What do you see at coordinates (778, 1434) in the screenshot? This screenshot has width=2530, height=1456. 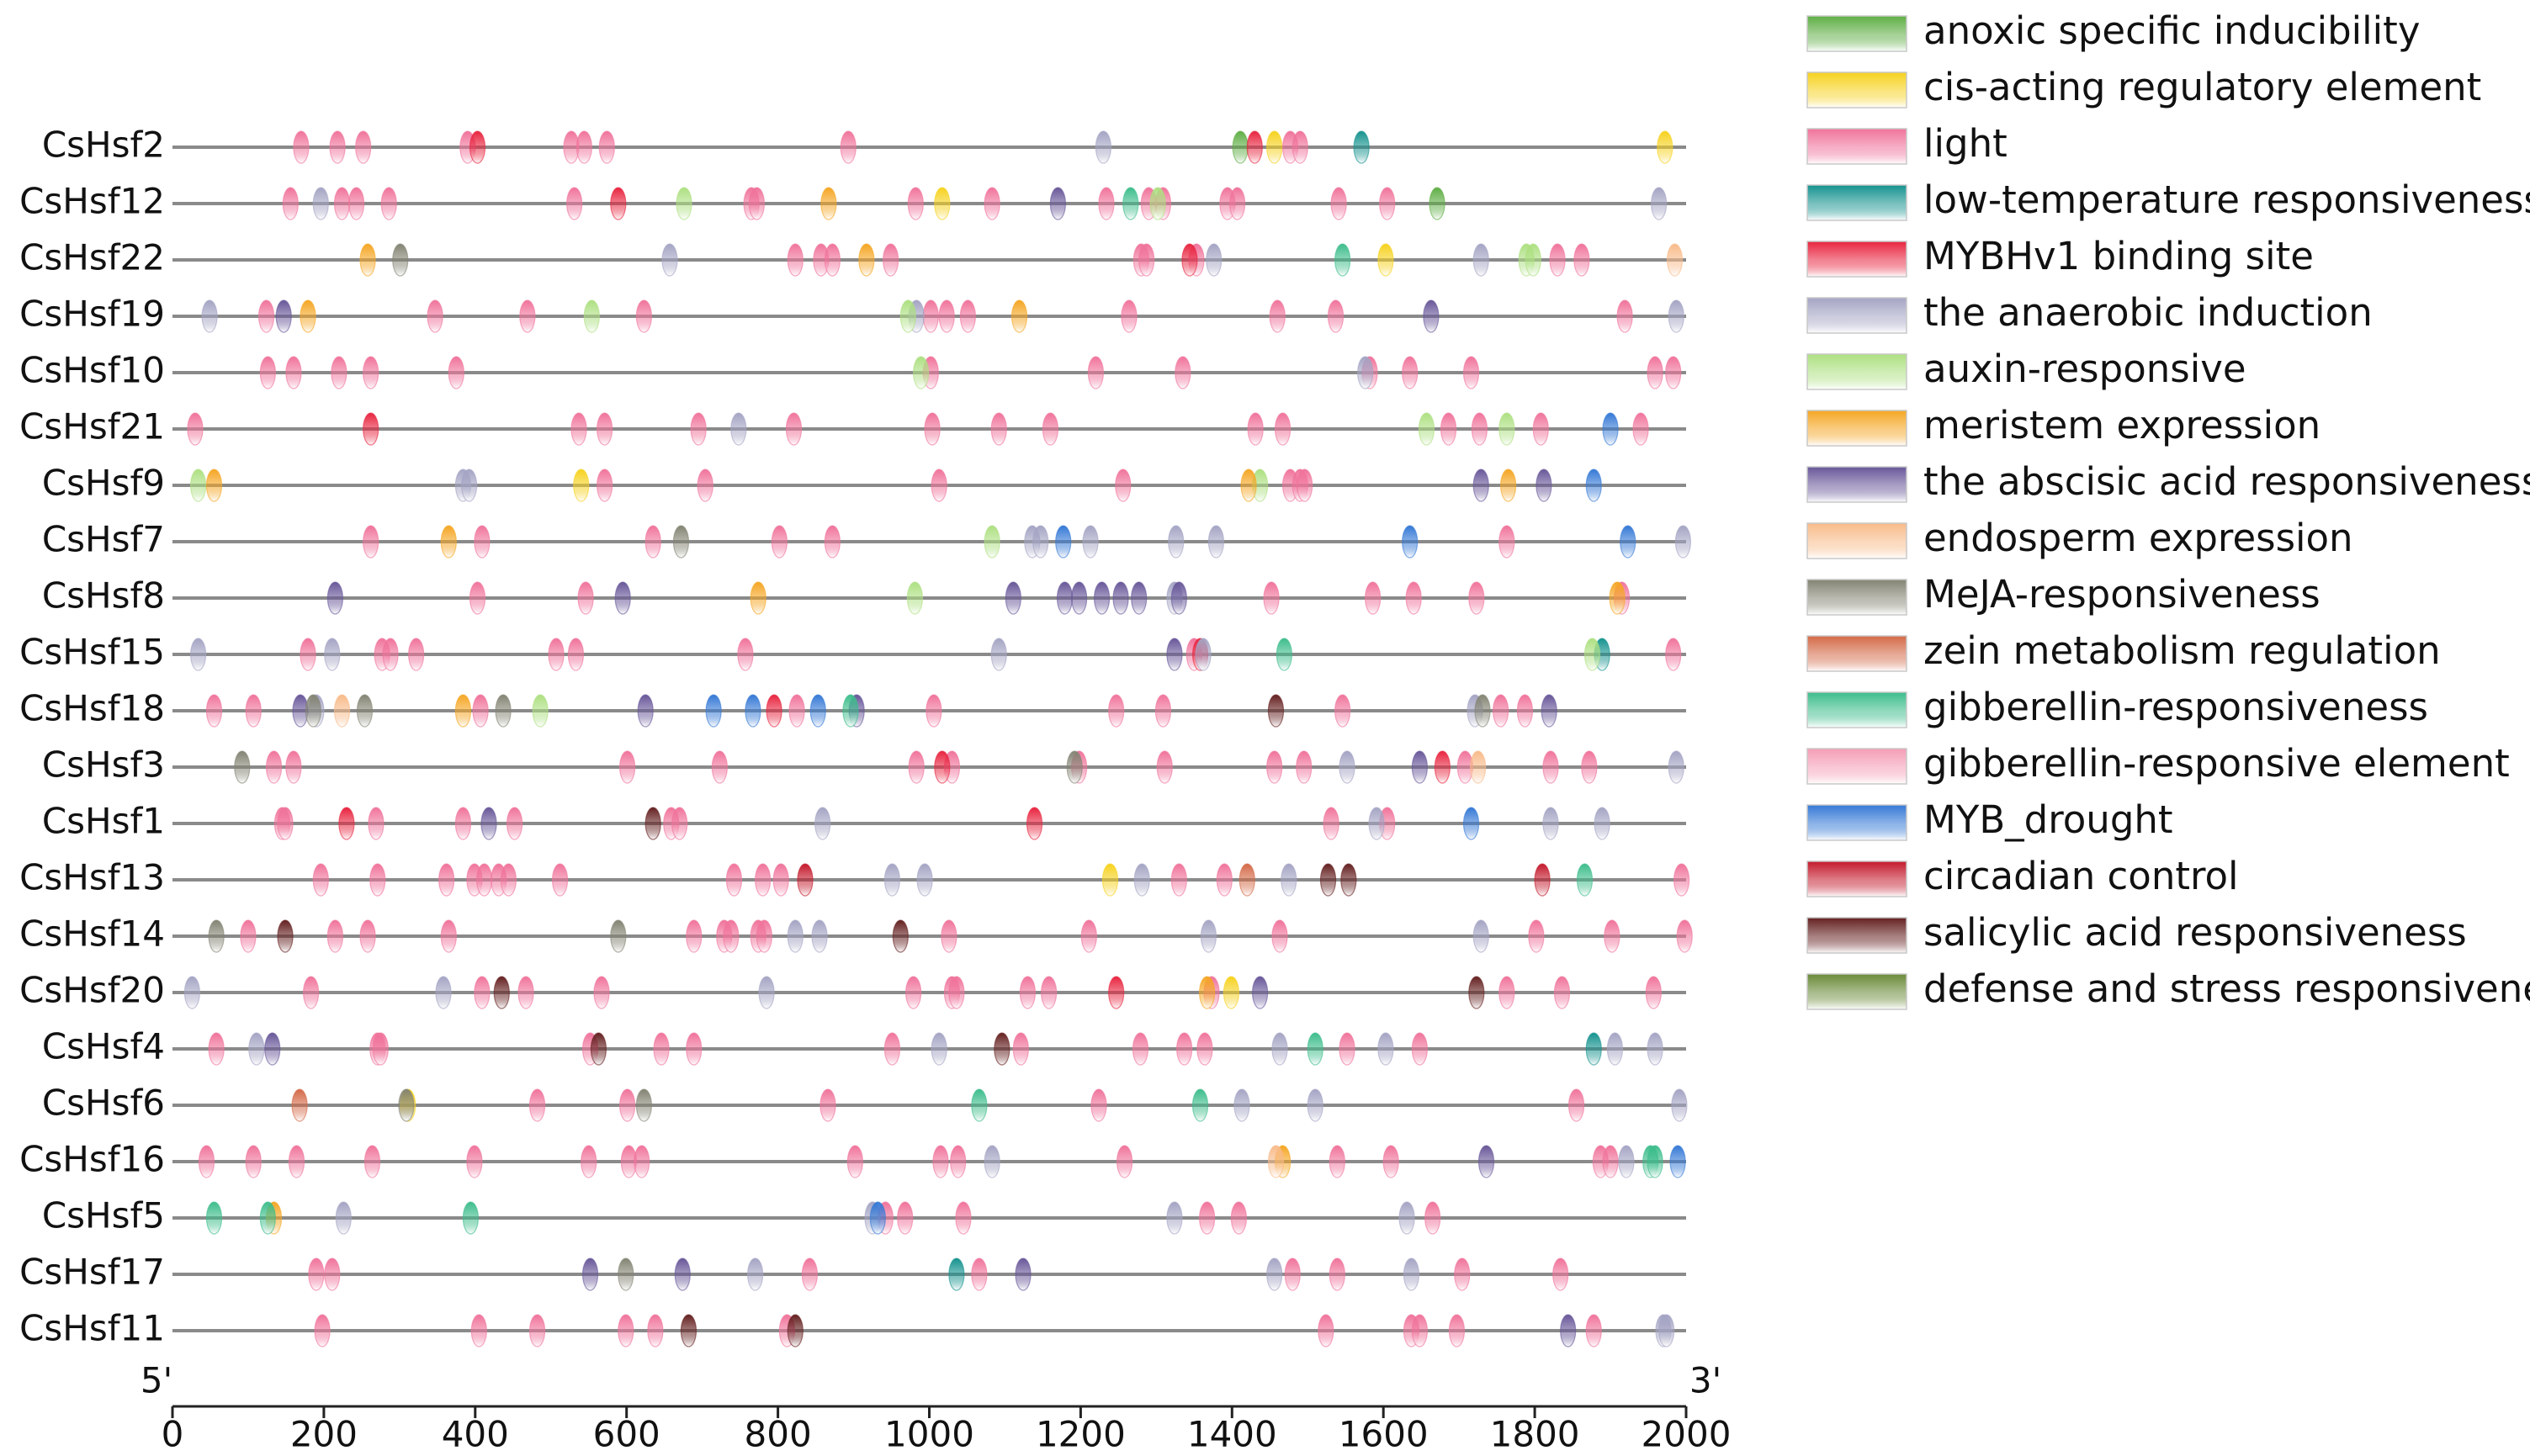 I see `x-tick-label: 800` at bounding box center [778, 1434].